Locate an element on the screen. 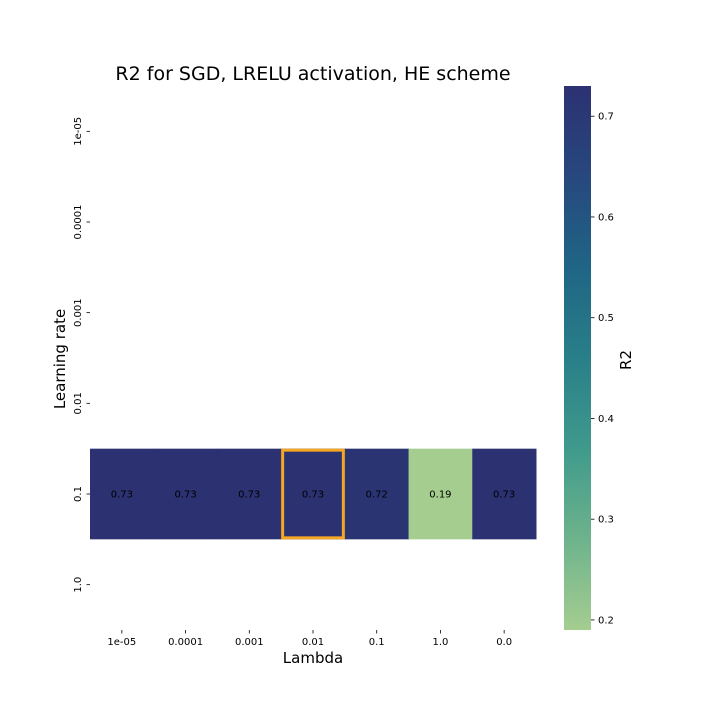 The width and height of the screenshot is (720, 720). x-tick-label: 0.1 is located at coordinates (377, 642).